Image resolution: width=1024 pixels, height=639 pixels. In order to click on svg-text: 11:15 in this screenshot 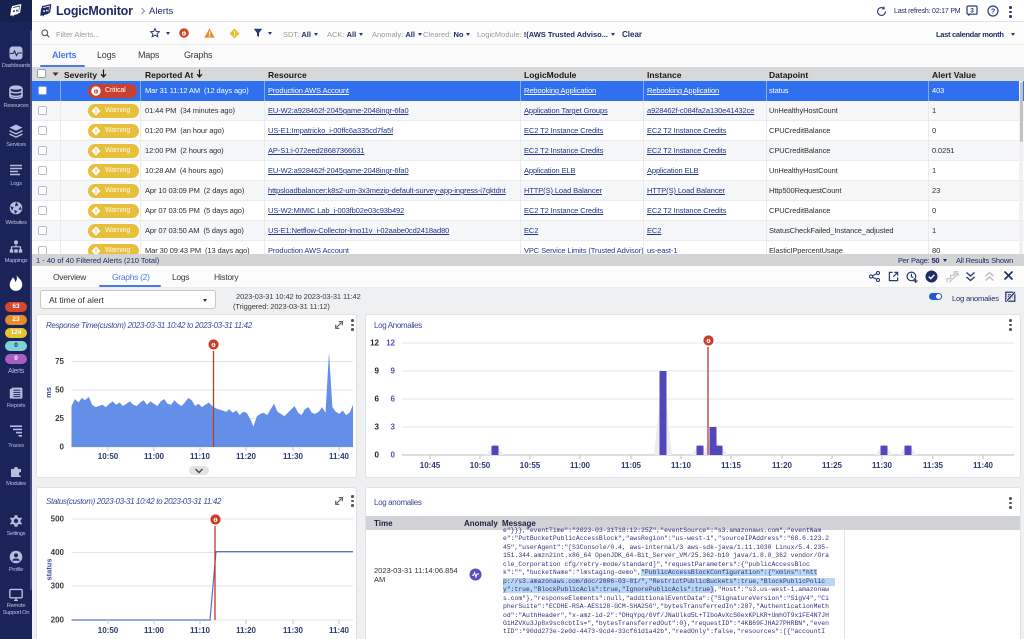, I will do `click(731, 465)`.